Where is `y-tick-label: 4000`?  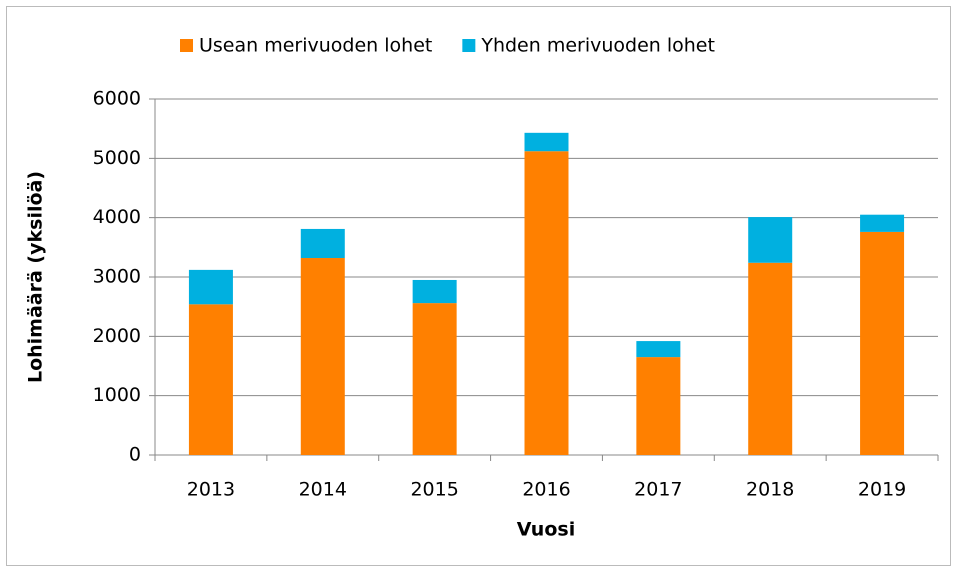 y-tick-label: 4000 is located at coordinates (117, 217).